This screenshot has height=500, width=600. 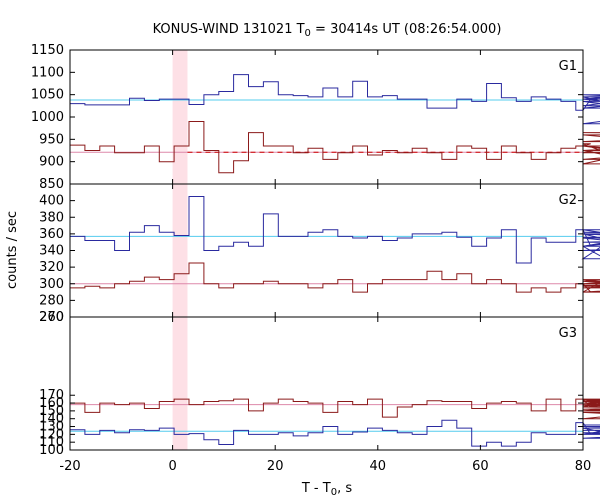 What do you see at coordinates (583, 466) in the screenshot?
I see `x-tick-label: 80` at bounding box center [583, 466].